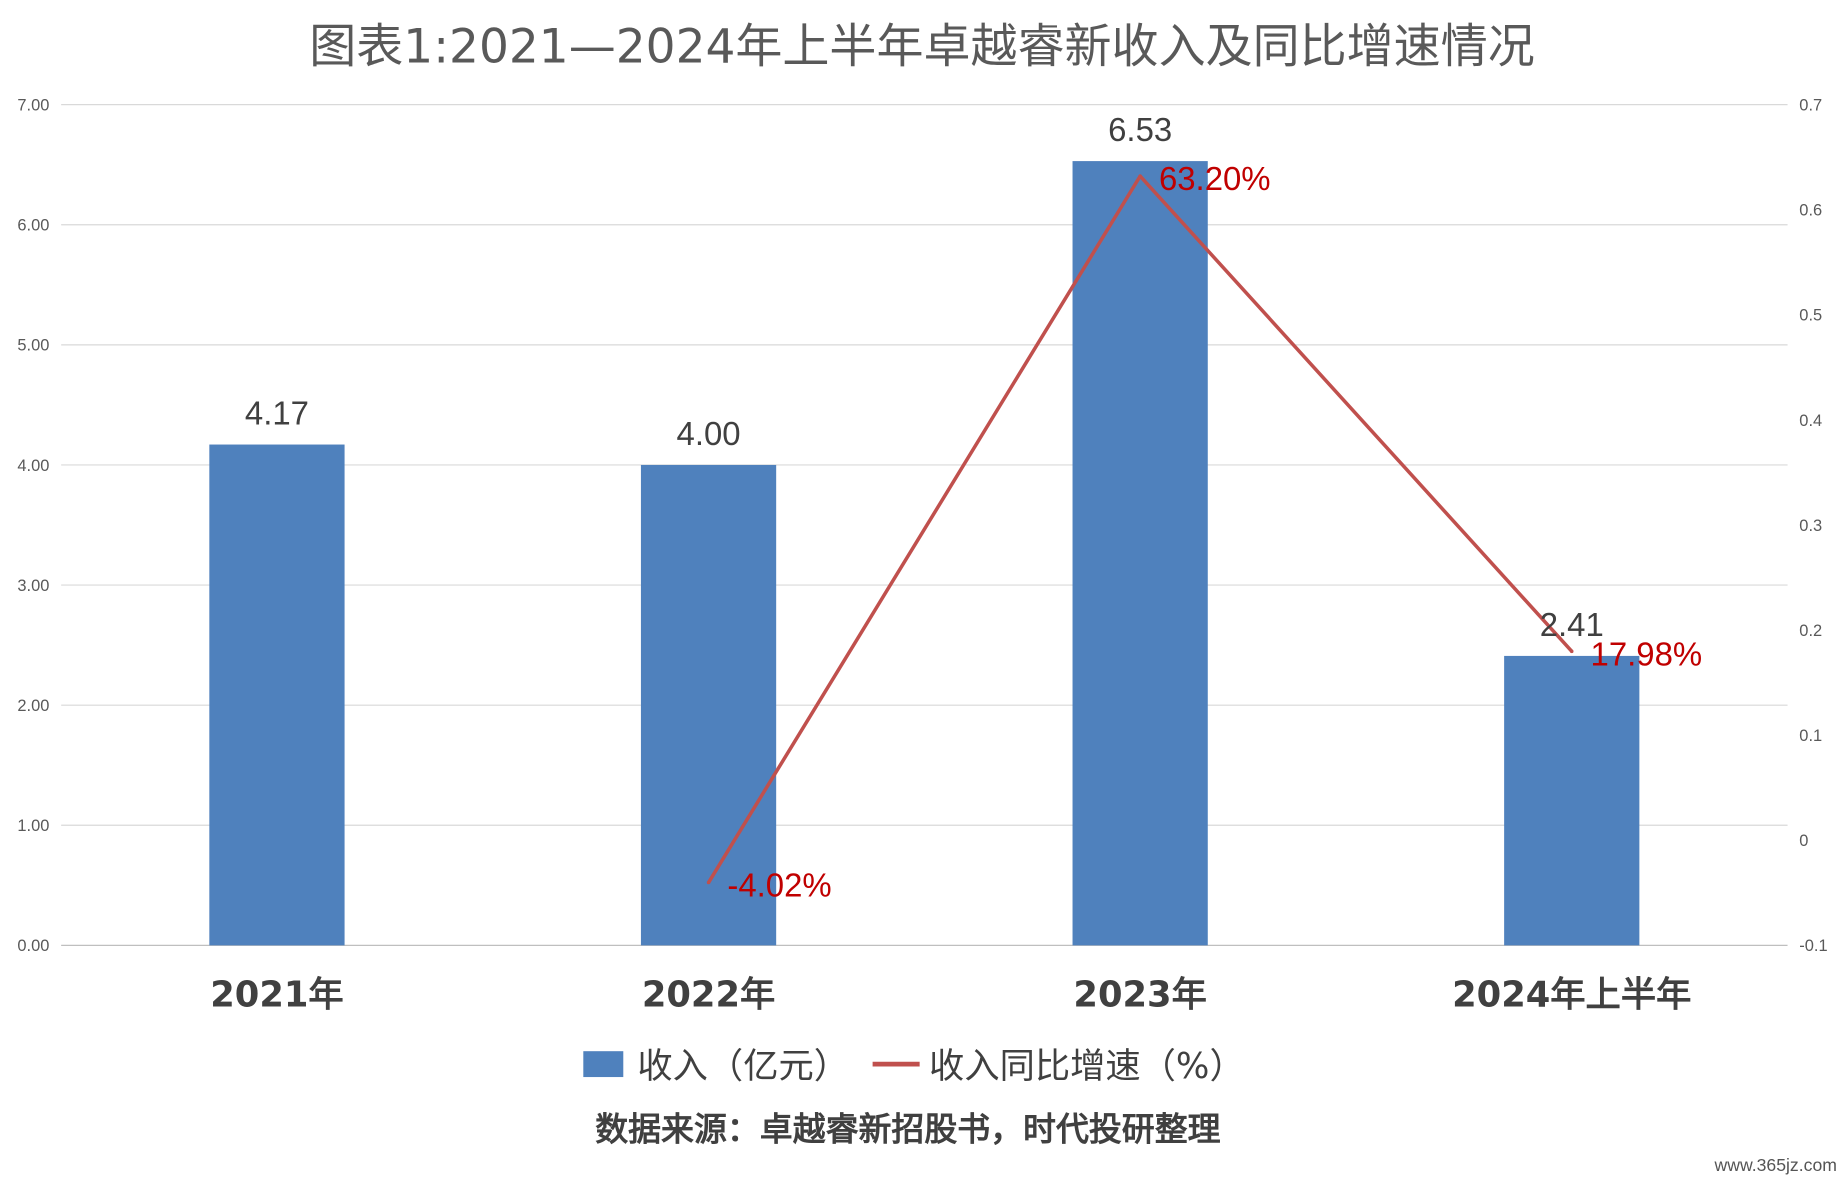  Describe the element at coordinates (1803, 841) in the screenshot. I see `right-axis-tick-label: 0` at that location.